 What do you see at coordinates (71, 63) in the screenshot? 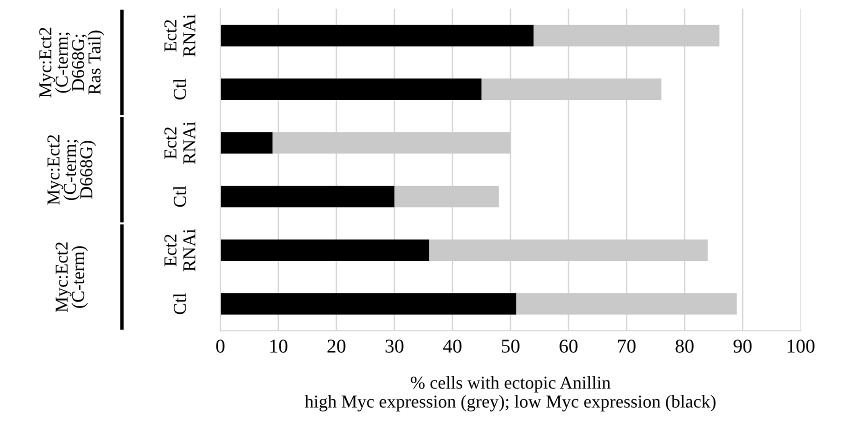
I see `text: Myc:Ect2 (C-term; D668G; Ras Tail)` at bounding box center [71, 63].